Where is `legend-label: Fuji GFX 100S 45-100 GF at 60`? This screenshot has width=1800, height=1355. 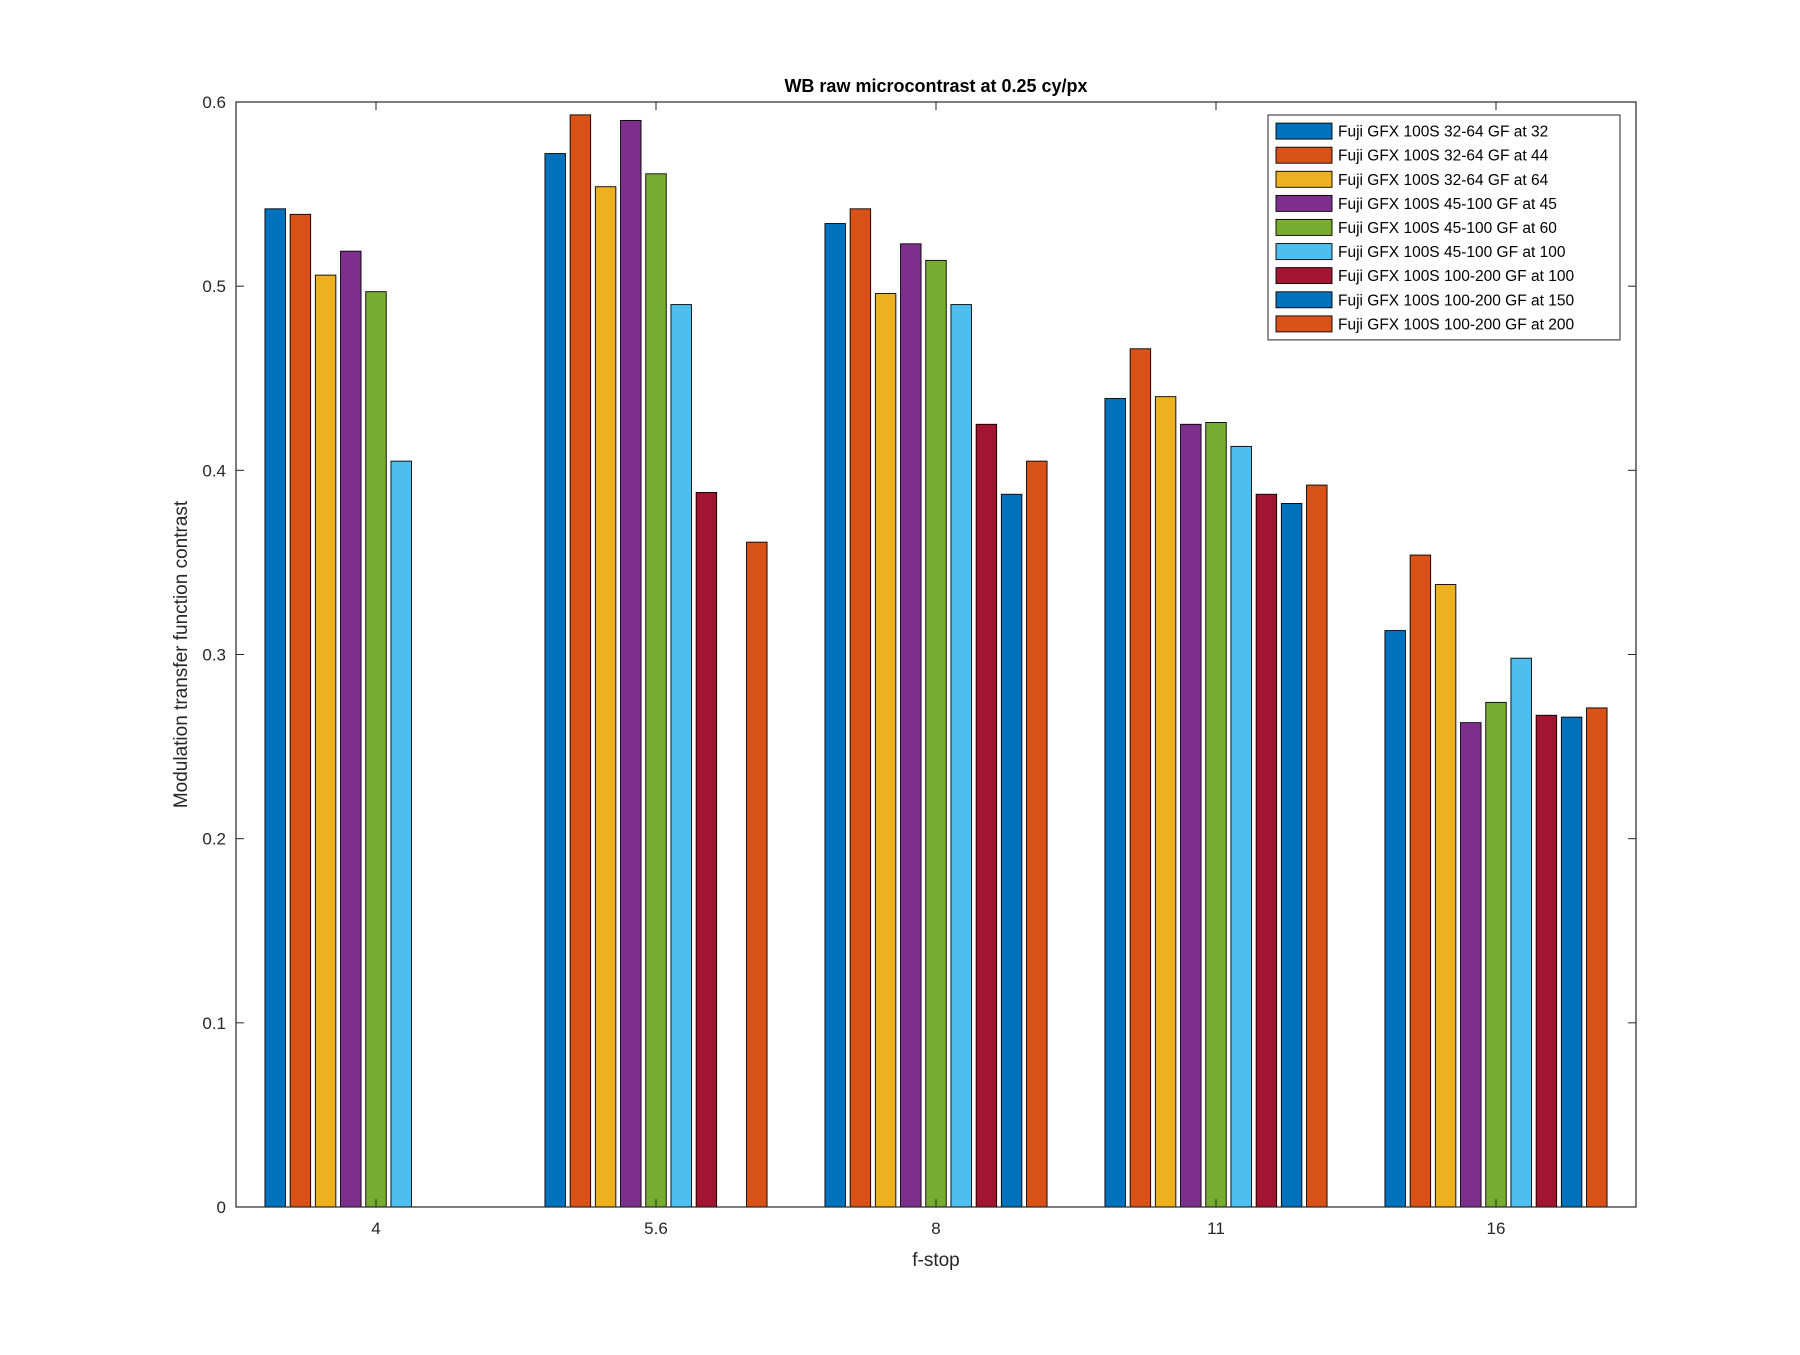
legend-label: Fuji GFX 100S 45-100 GF at 60 is located at coordinates (1447, 228).